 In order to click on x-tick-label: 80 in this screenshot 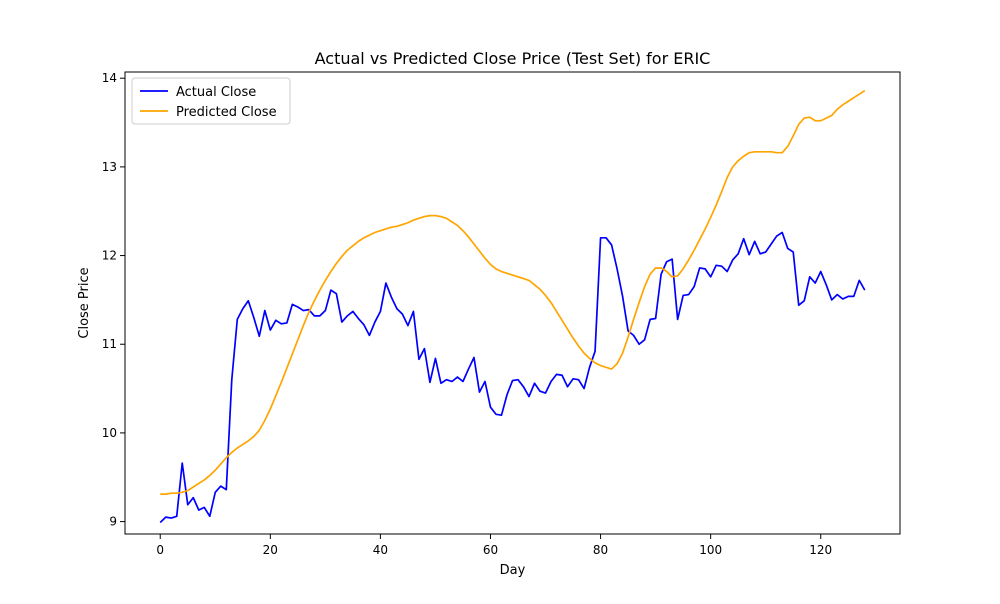, I will do `click(600, 550)`.